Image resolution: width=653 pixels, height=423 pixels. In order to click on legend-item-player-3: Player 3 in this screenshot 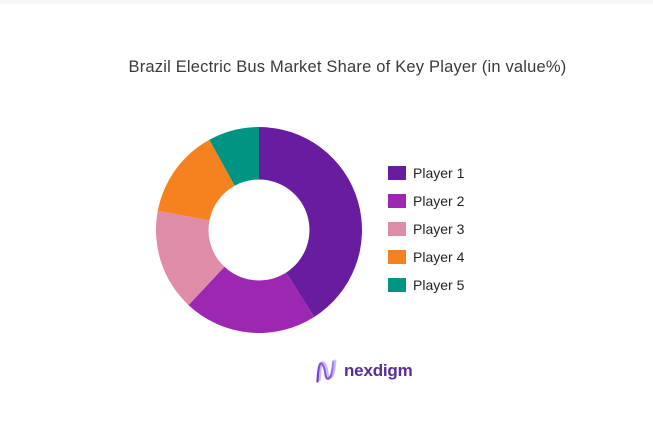, I will do `click(426, 229)`.